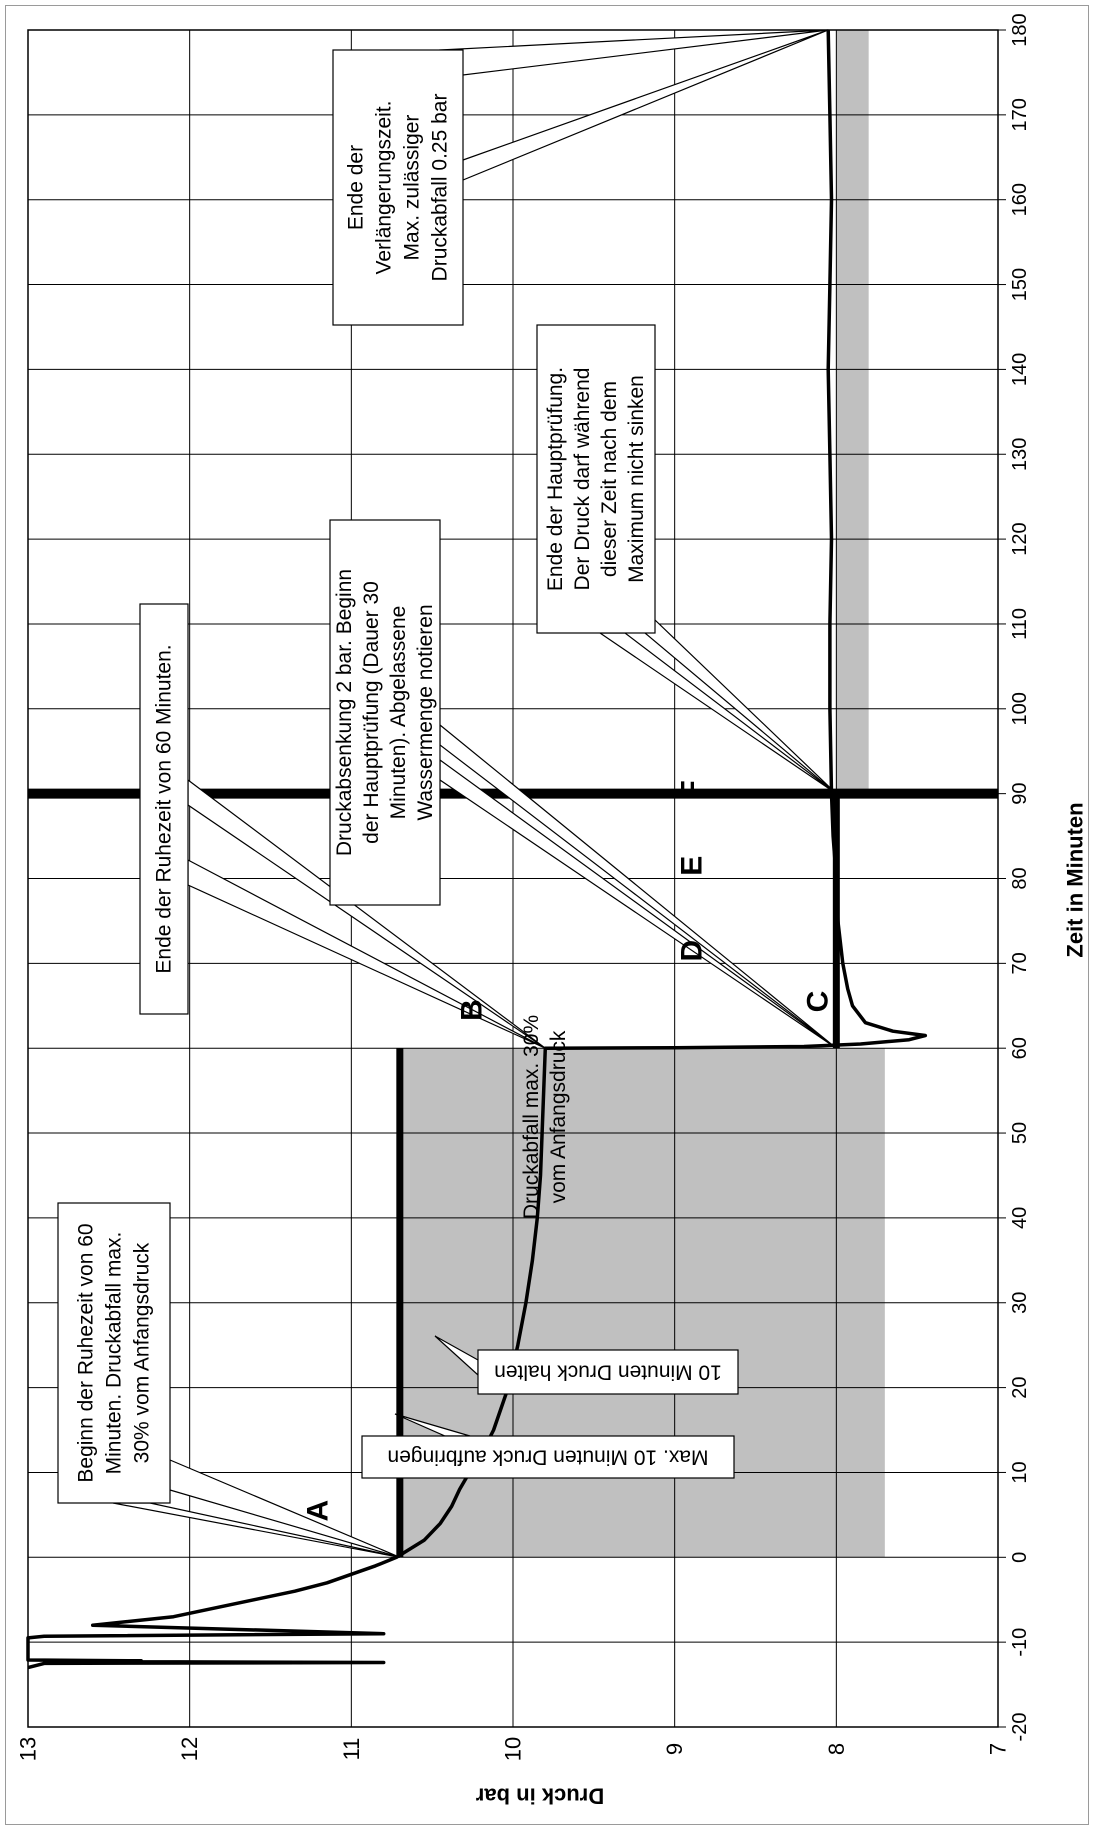  Describe the element at coordinates (371, 712) in the screenshot. I see `callout-line: der Hauptprüfung (Dauer 30` at that location.